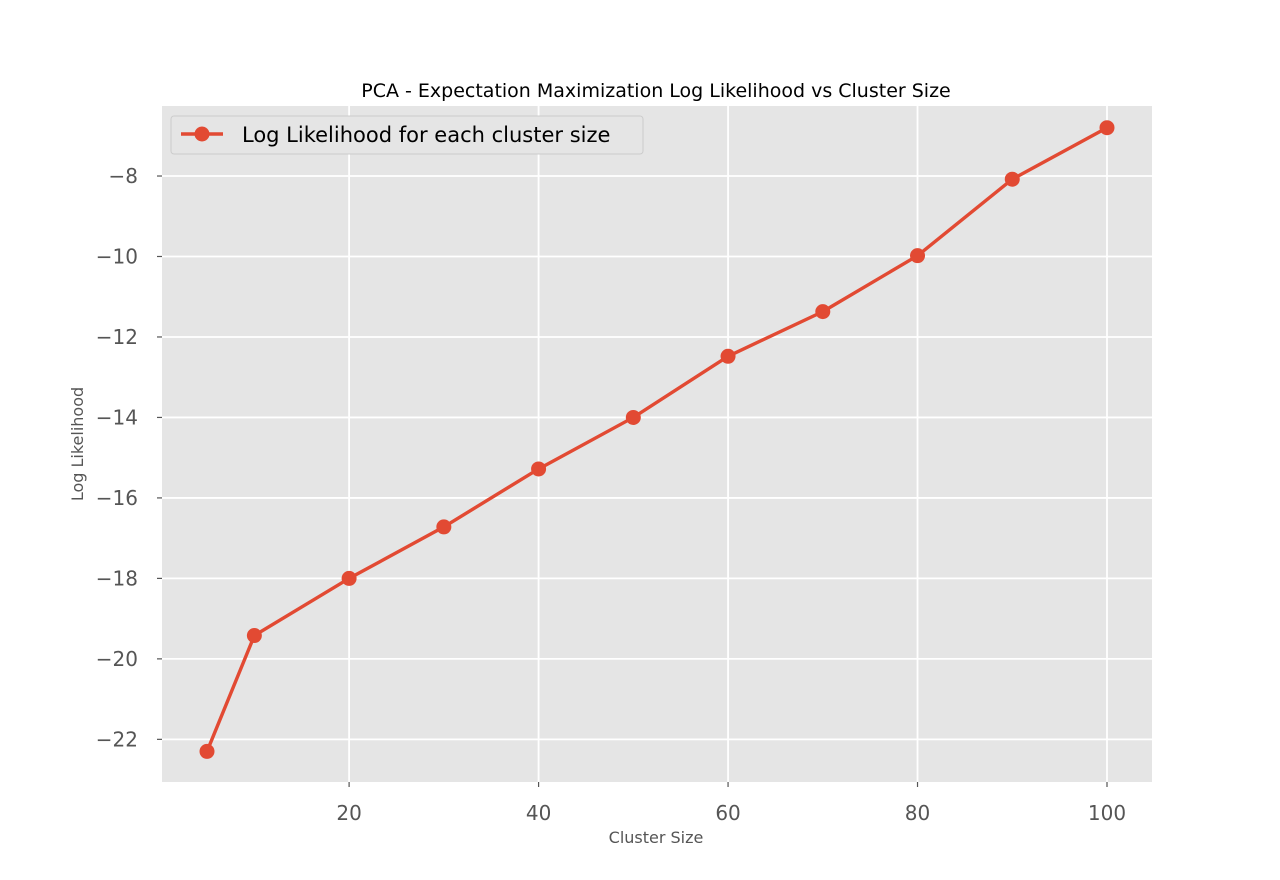 Image resolution: width=1280 pixels, height=880 pixels. I want to click on legend-entry: Log Likelihood for each cluster size, so click(426, 135).